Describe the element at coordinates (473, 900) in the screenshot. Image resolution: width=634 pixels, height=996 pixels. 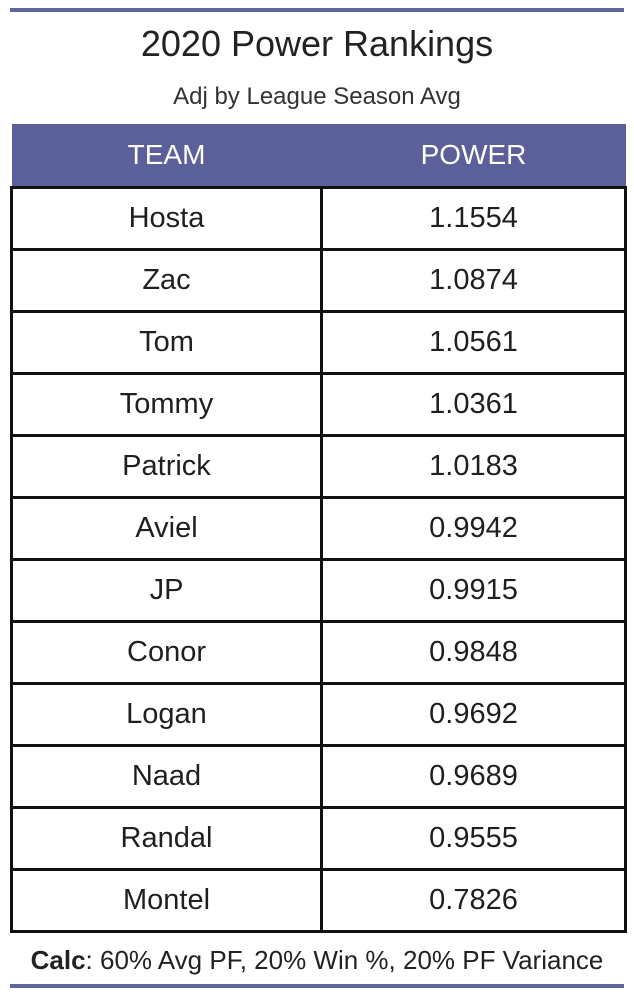
I see `power-cell: 0.7826` at that location.